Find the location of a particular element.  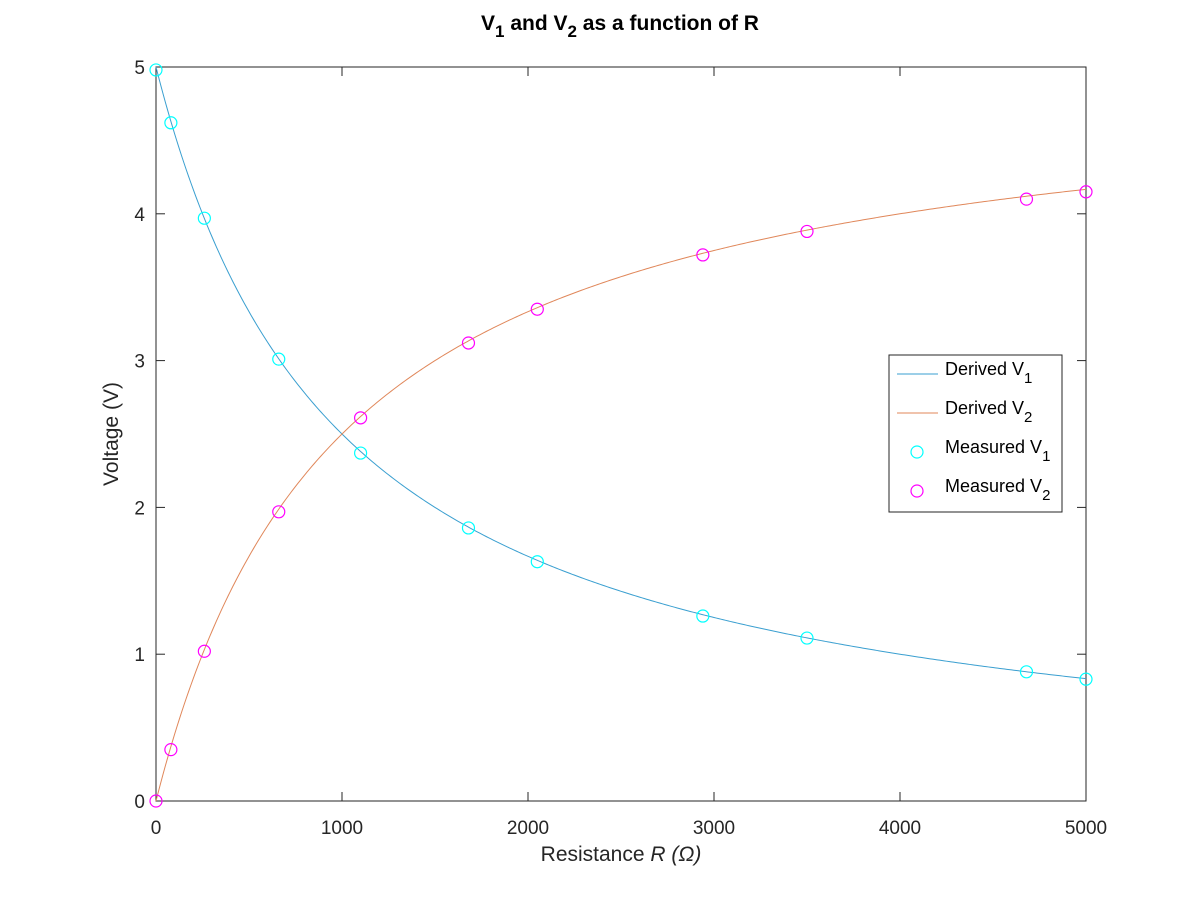

legend-label-measured_v1: Measured V1 is located at coordinates (997, 451).